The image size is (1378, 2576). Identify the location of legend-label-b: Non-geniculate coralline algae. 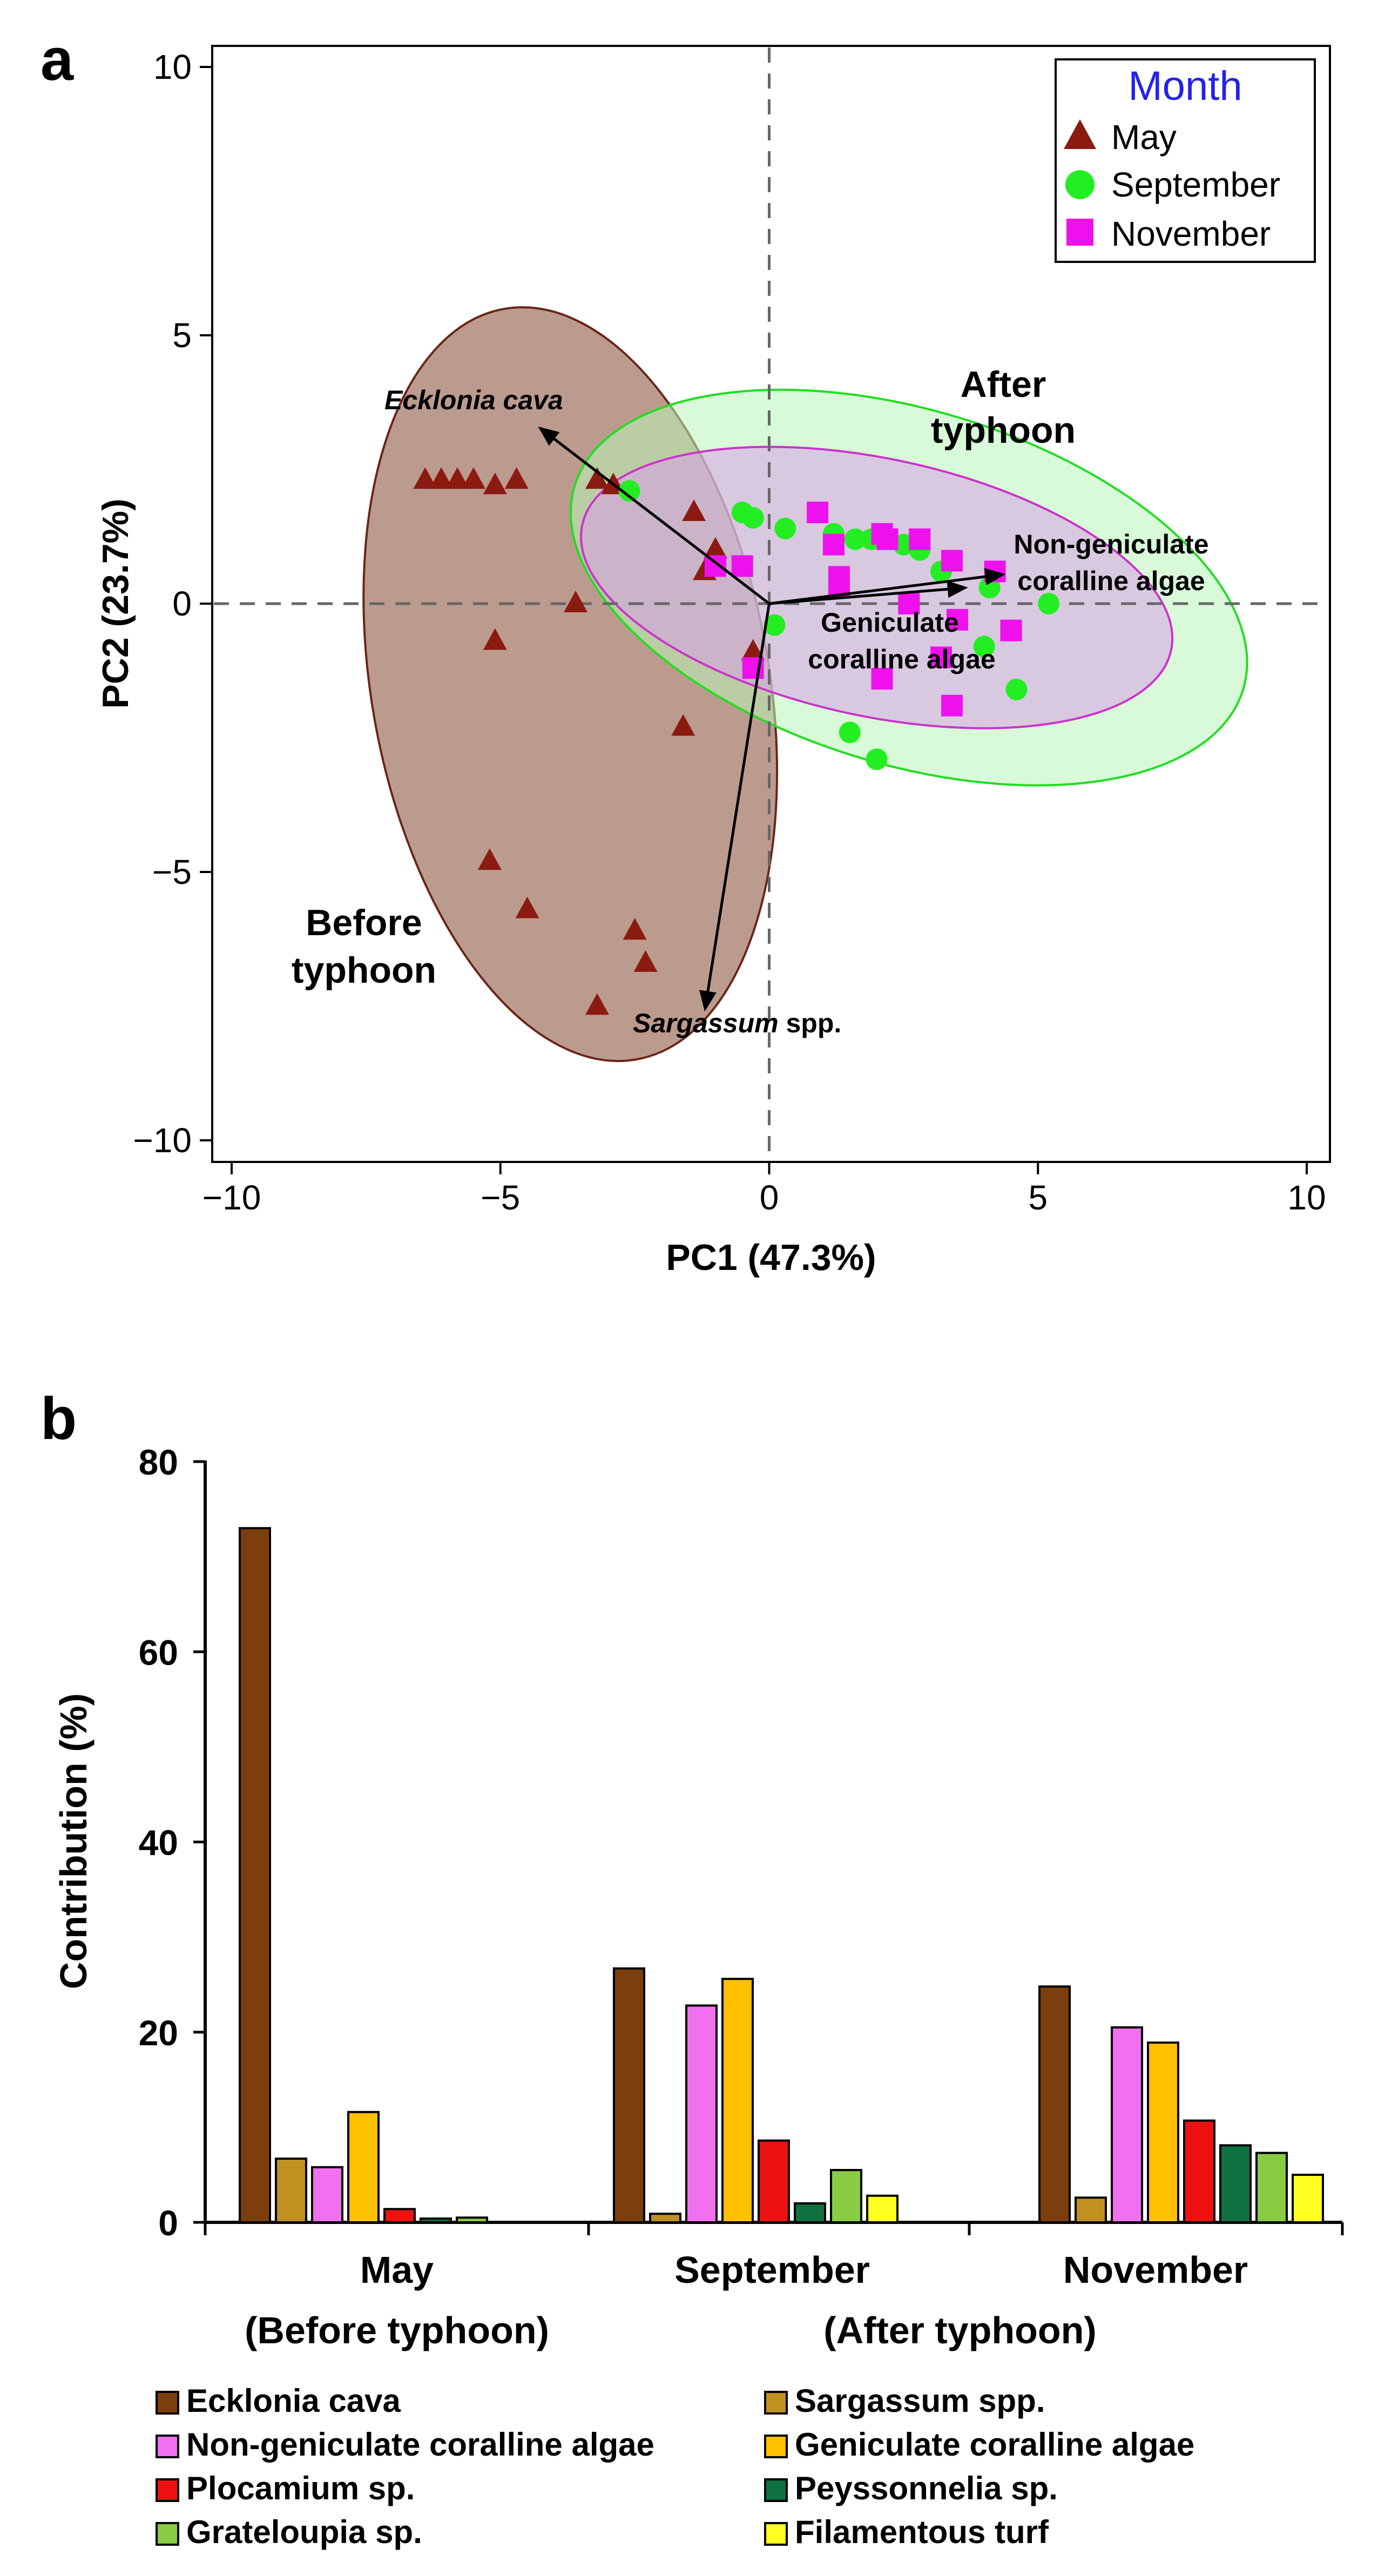
(420, 2445).